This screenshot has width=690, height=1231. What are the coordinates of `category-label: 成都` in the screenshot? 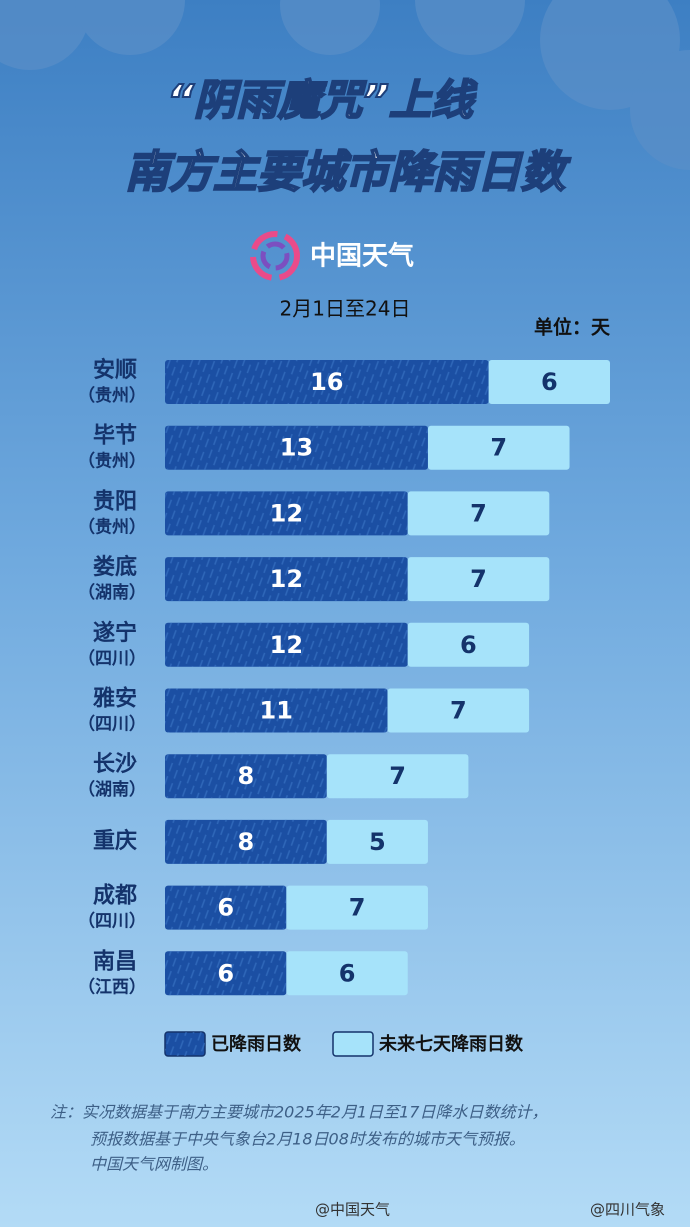 It's located at (115, 896).